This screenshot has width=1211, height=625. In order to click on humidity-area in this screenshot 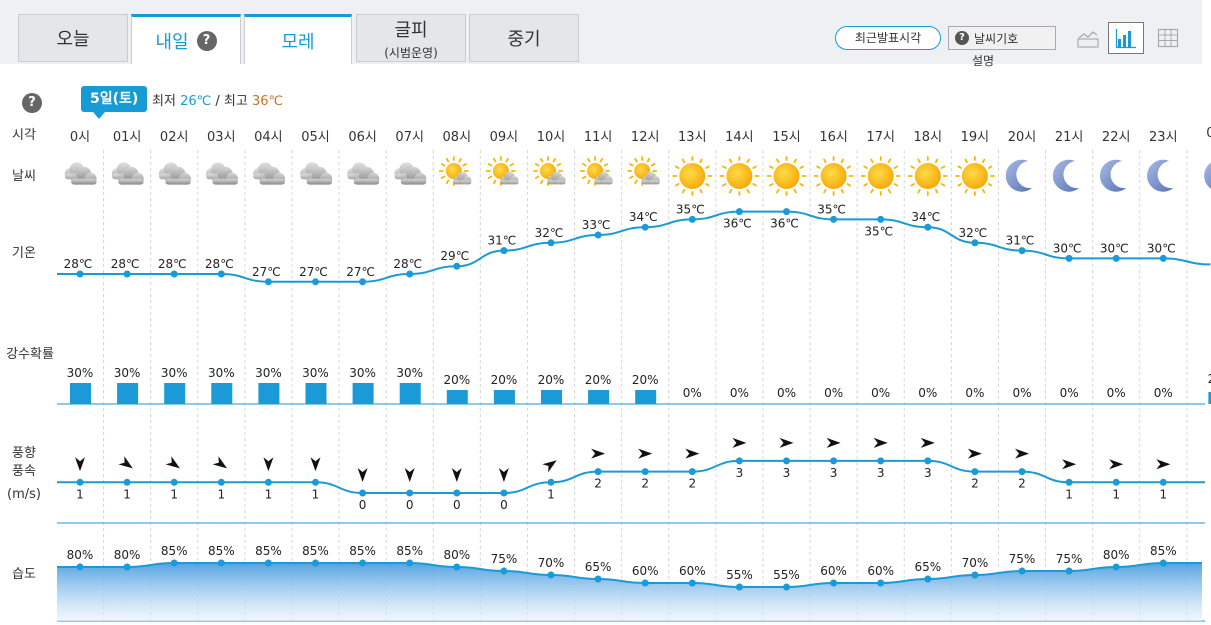, I will do `click(629, 592)`.